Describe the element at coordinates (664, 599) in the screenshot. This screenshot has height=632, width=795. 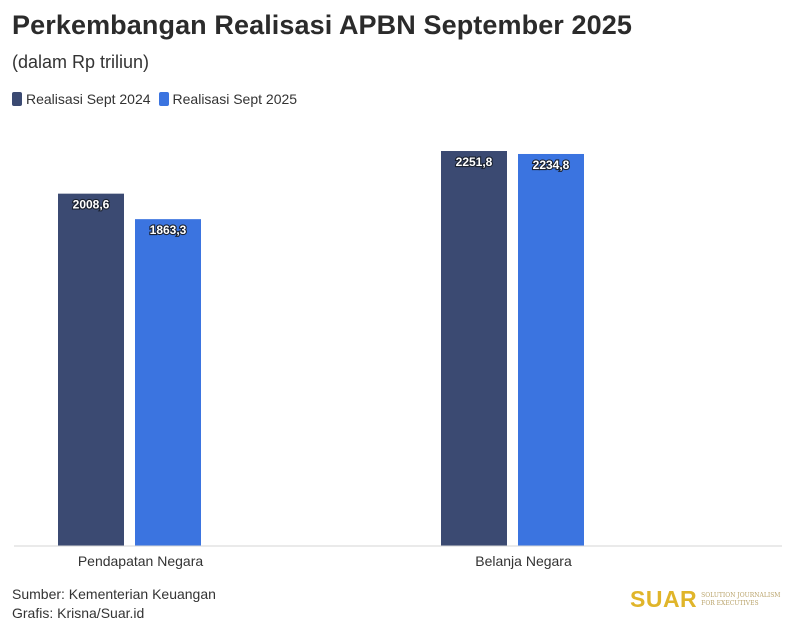
I see `logo-wordmark: SUAR` at that location.